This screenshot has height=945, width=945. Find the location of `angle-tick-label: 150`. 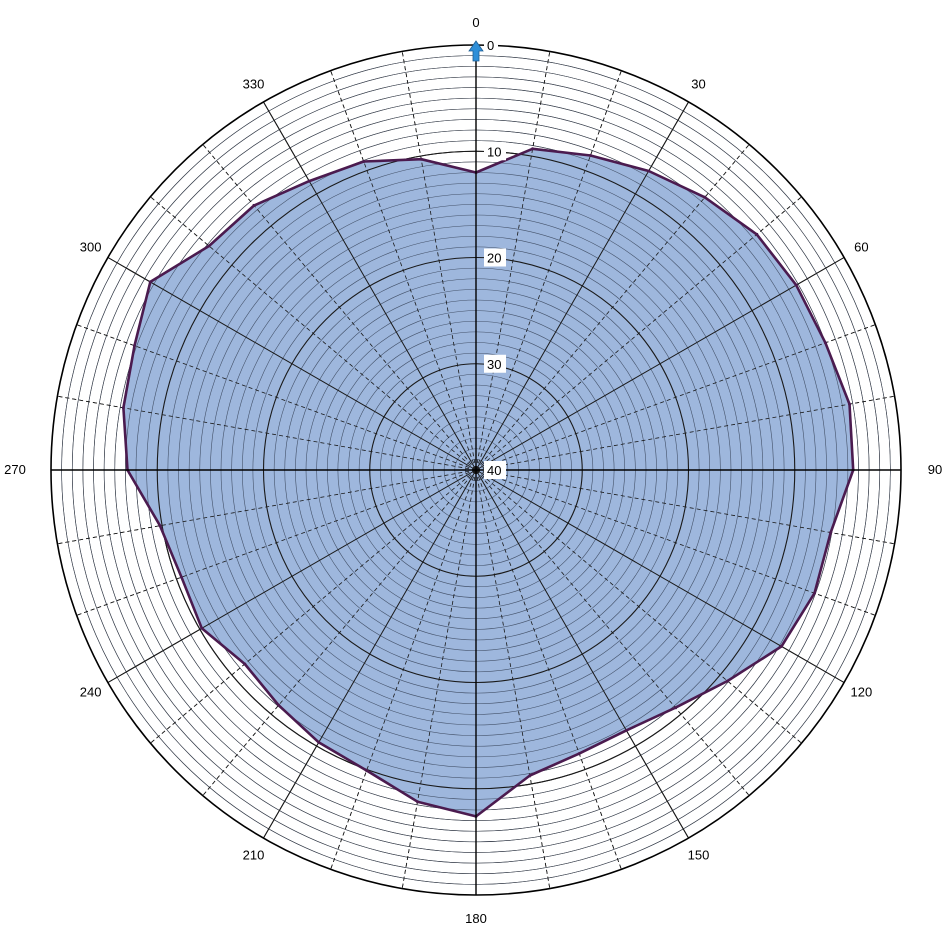

angle-tick-label: 150 is located at coordinates (699, 854).